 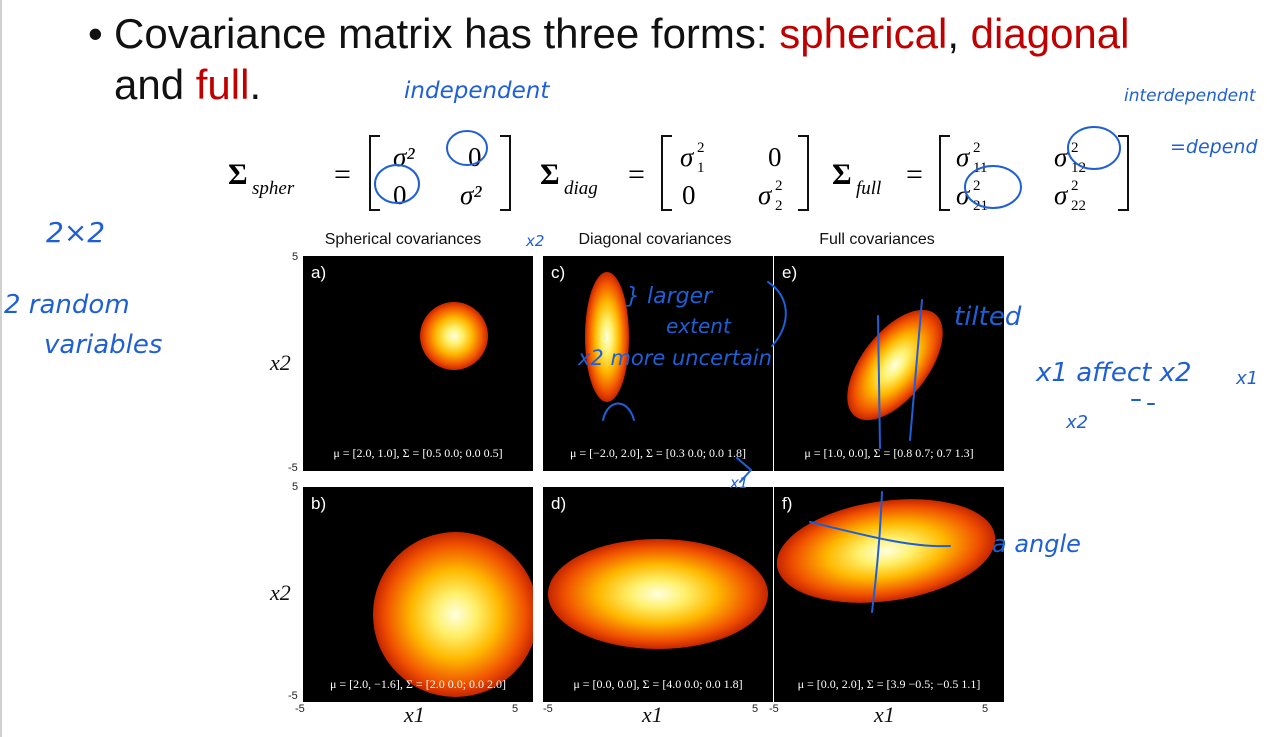 What do you see at coordinates (295, 257) in the screenshot?
I see `tick-y-max-top: 5` at bounding box center [295, 257].